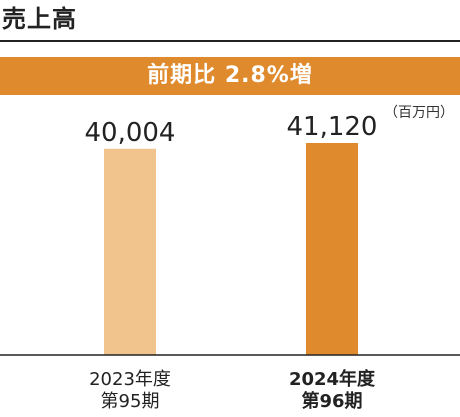 This screenshot has height=417, width=460. I want to click on chart-title: 売上高, so click(39, 19).